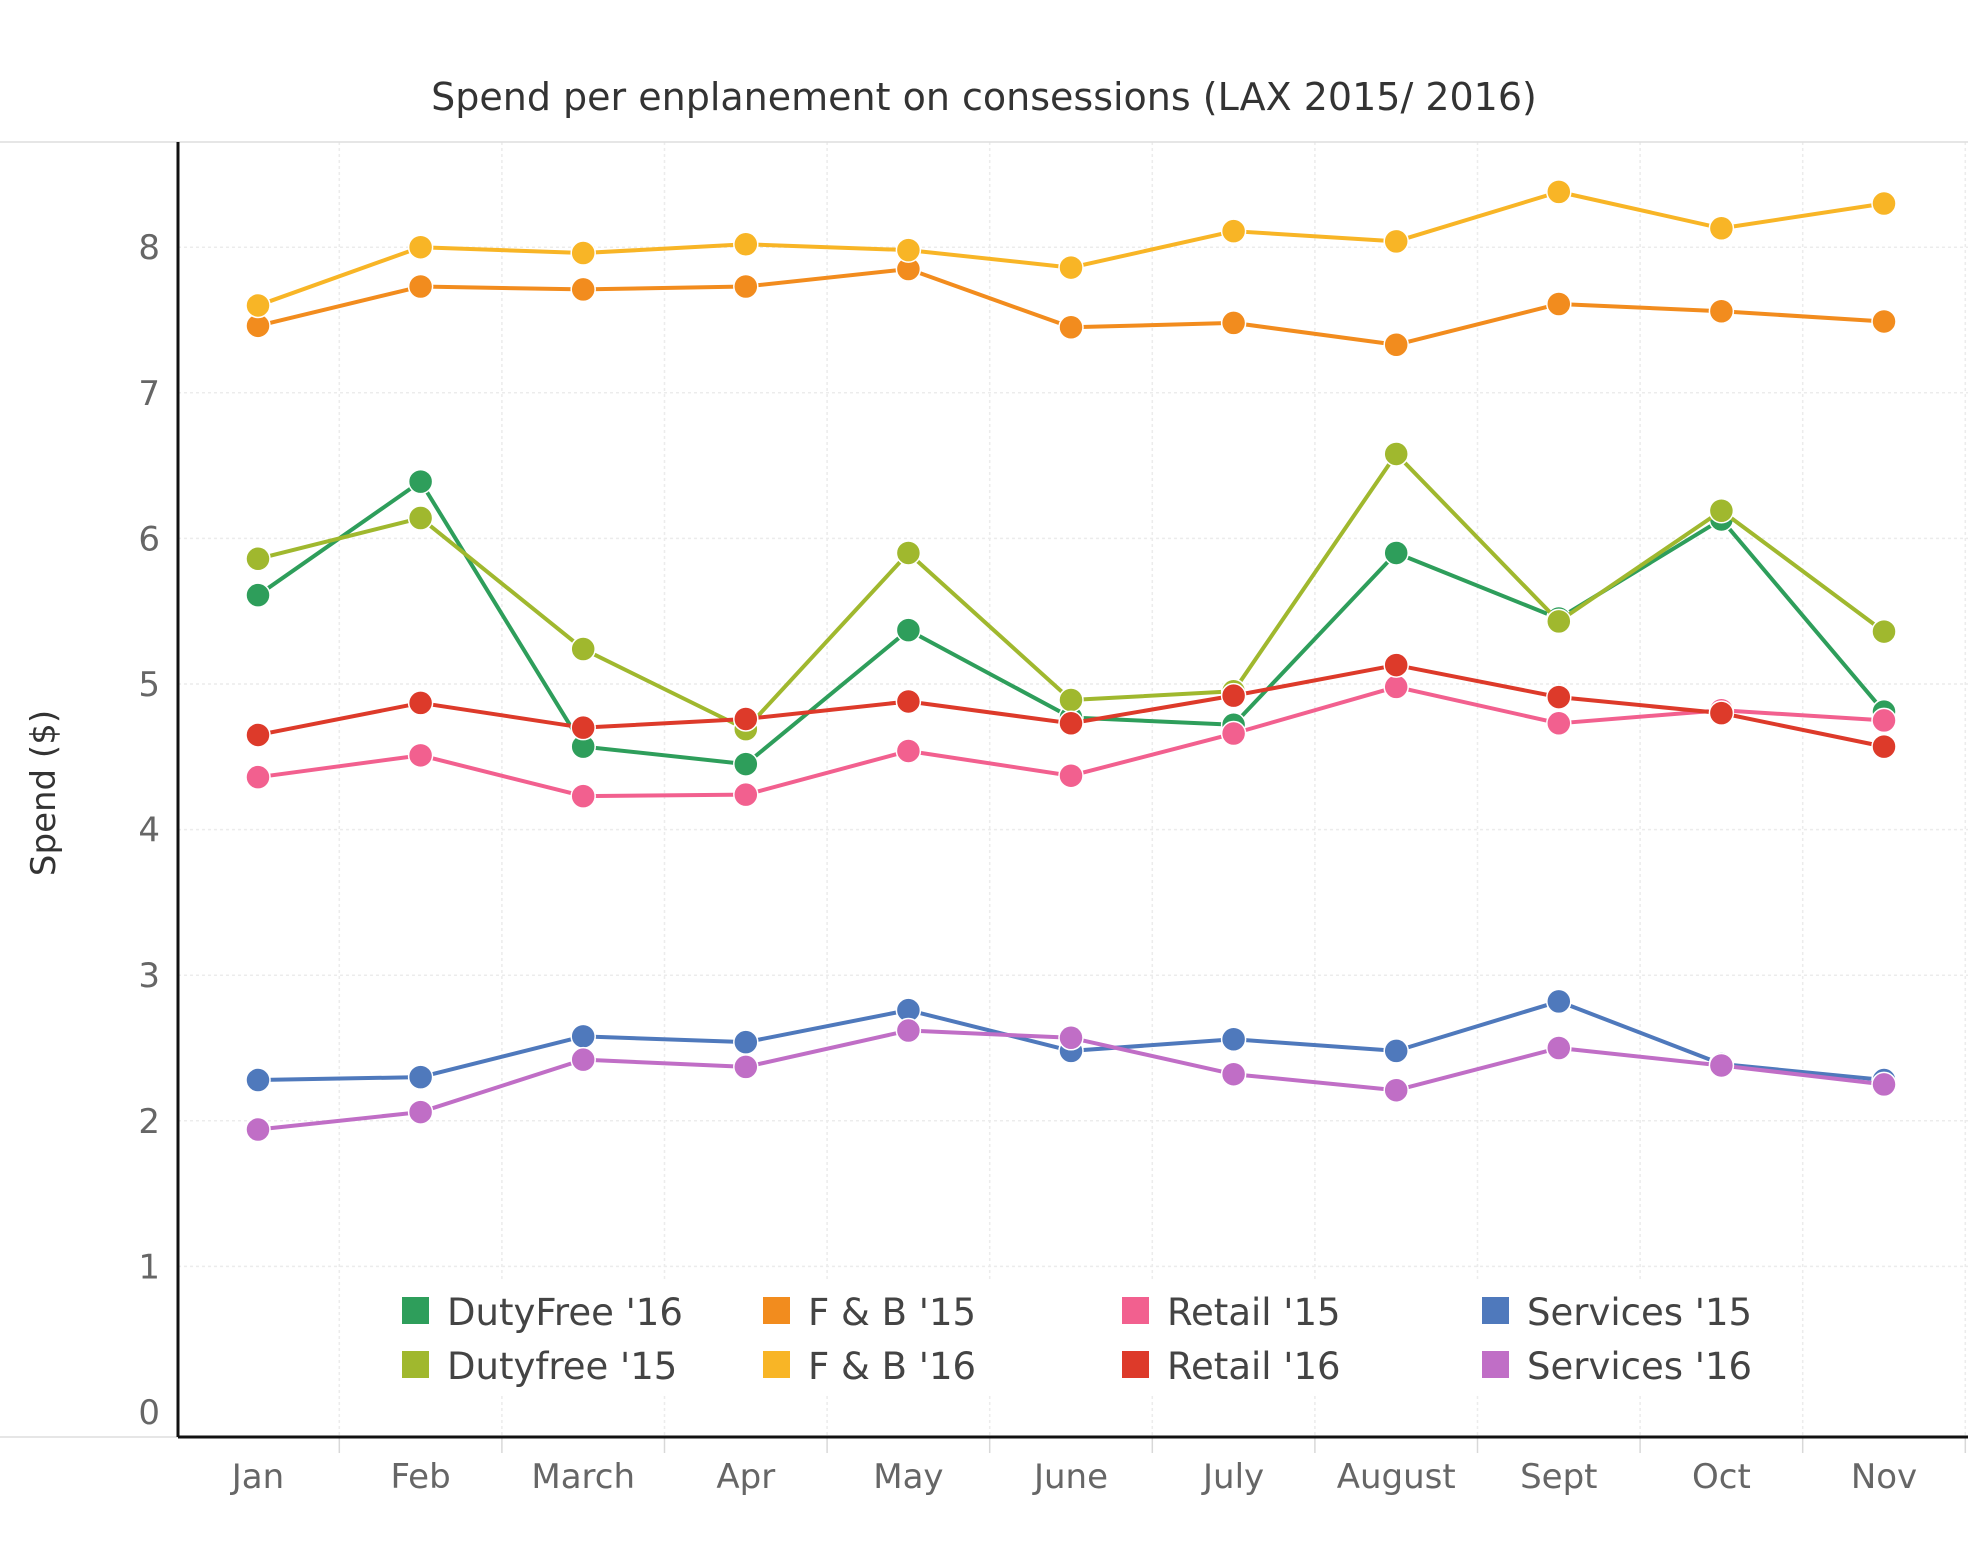 The width and height of the screenshot is (1968, 1568). I want to click on y-tick-label: 6, so click(149, 539).